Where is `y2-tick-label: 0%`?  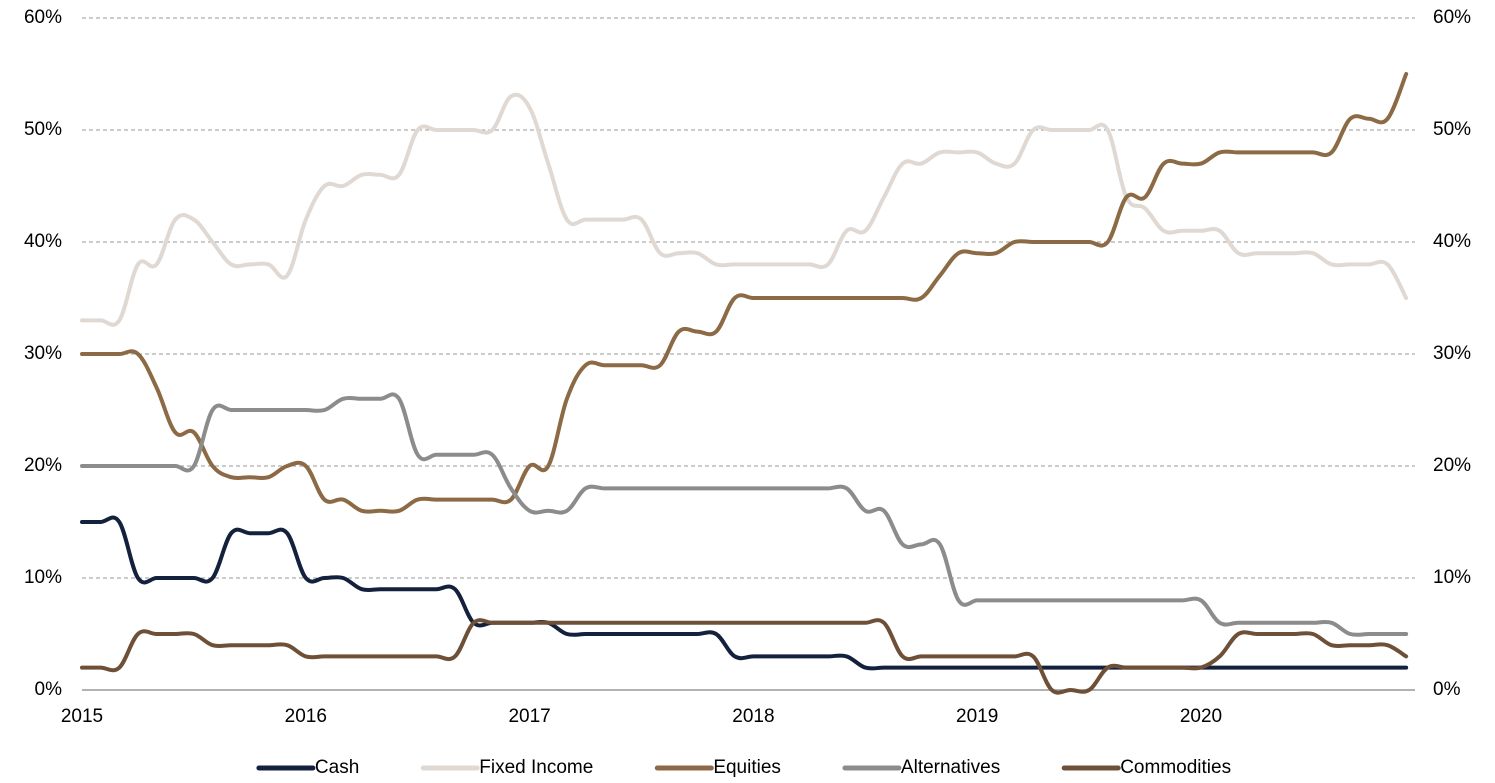 y2-tick-label: 0% is located at coordinates (1447, 689).